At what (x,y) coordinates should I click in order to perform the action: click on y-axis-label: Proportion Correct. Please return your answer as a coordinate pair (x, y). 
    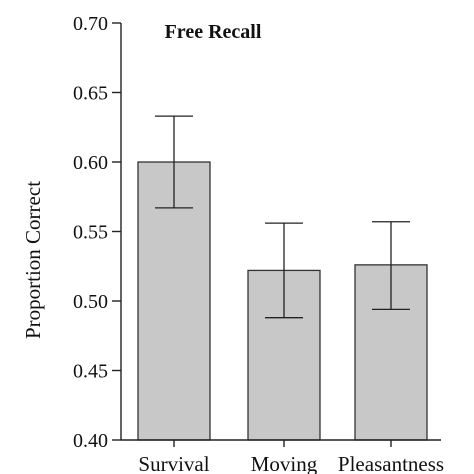
    Looking at the image, I should click on (33, 260).